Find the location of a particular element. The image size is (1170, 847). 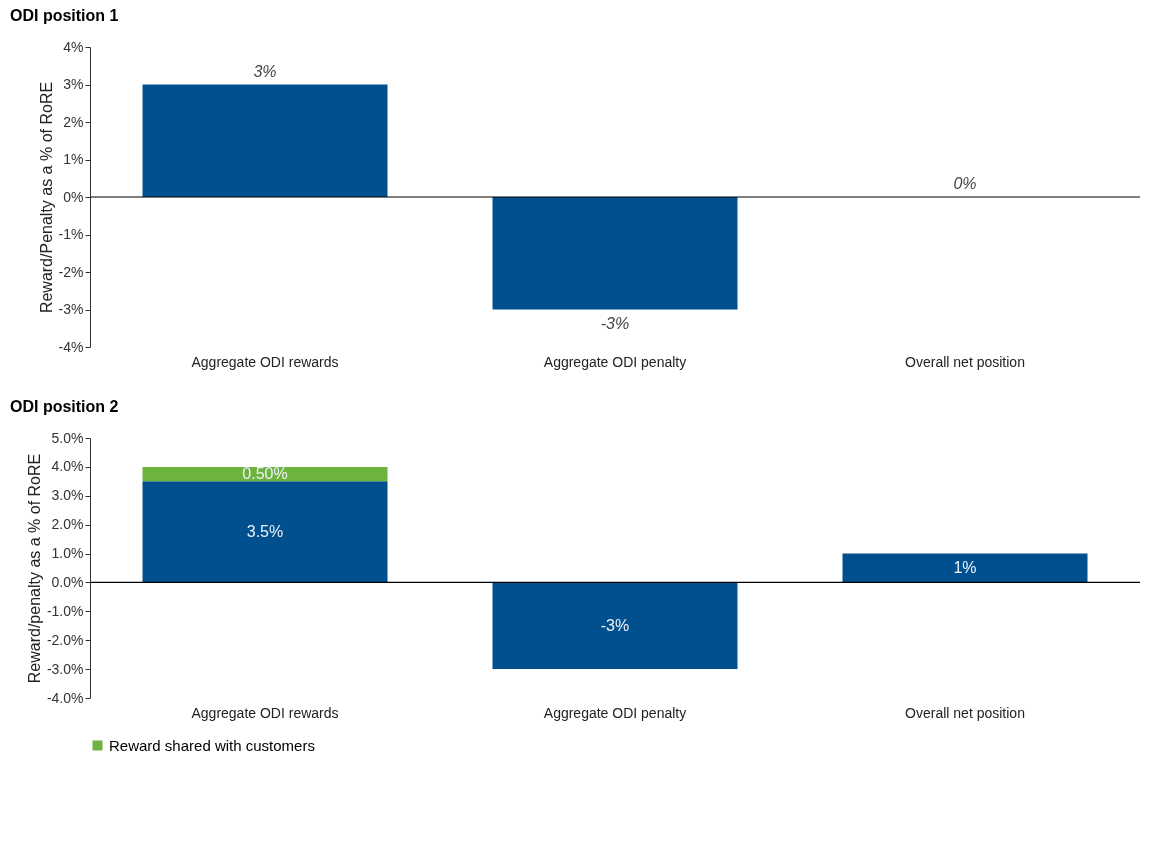

data-label: 1% is located at coordinates (965, 567).